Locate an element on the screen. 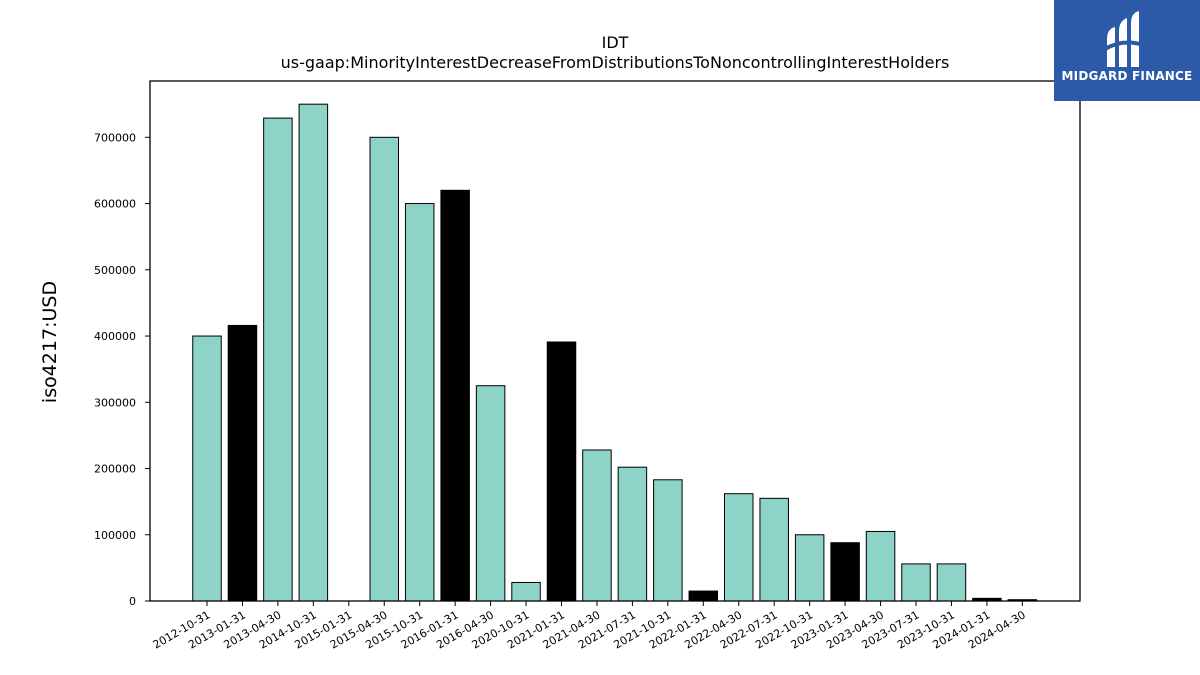 The image size is (1200, 675). logo-text: MIDGARD FINANCE is located at coordinates (1127, 76).